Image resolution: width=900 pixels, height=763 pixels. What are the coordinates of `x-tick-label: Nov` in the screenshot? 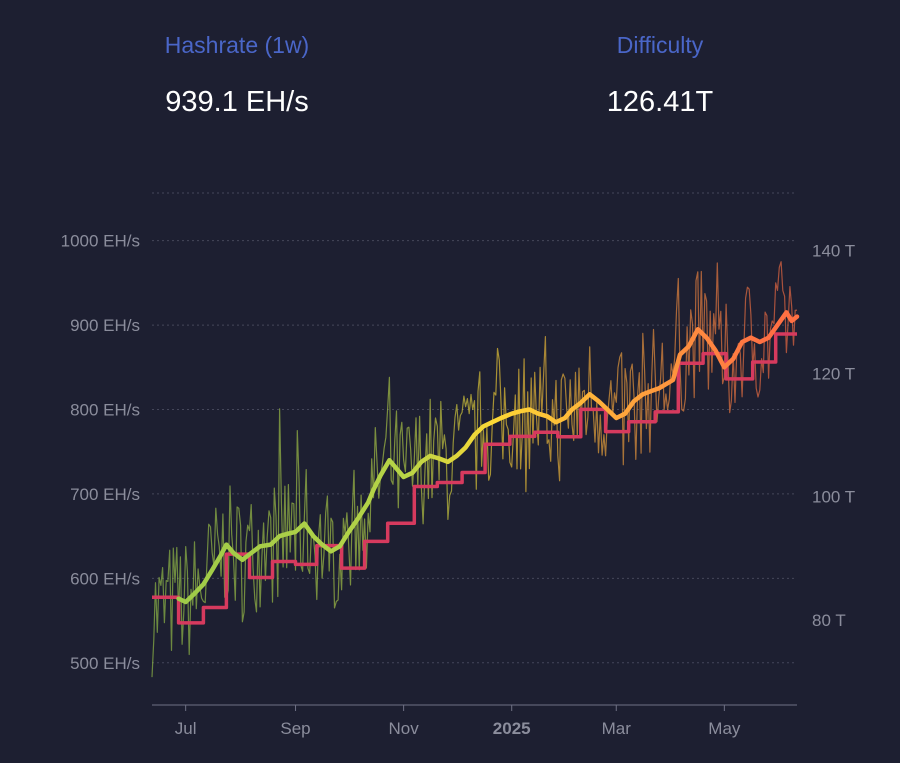 It's located at (404, 728).